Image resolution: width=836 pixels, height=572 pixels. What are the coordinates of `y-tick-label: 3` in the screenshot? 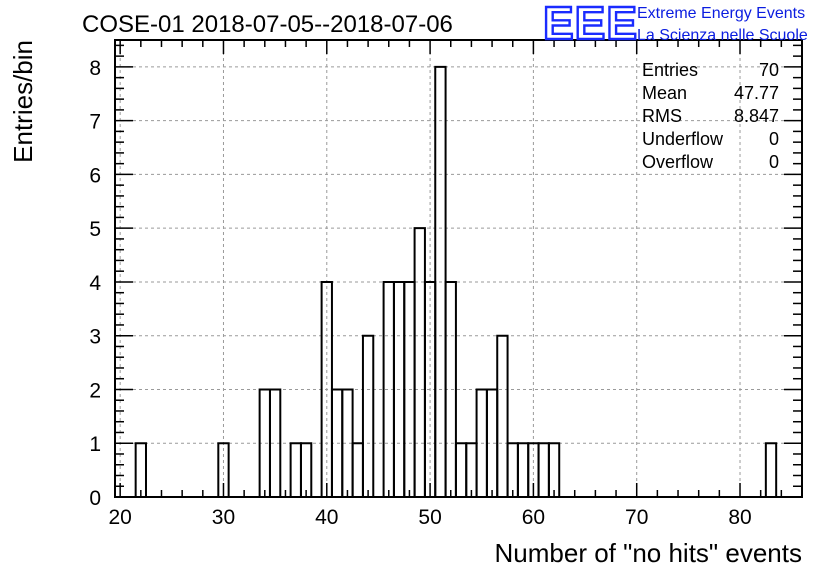 It's located at (95, 337).